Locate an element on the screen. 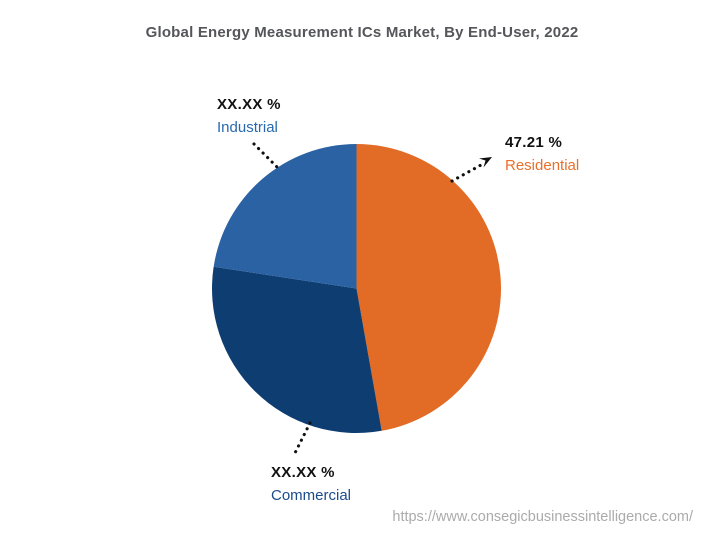 Image resolution: width=724 pixels, height=543 pixels. pie-slice-residential is located at coordinates (429, 287).